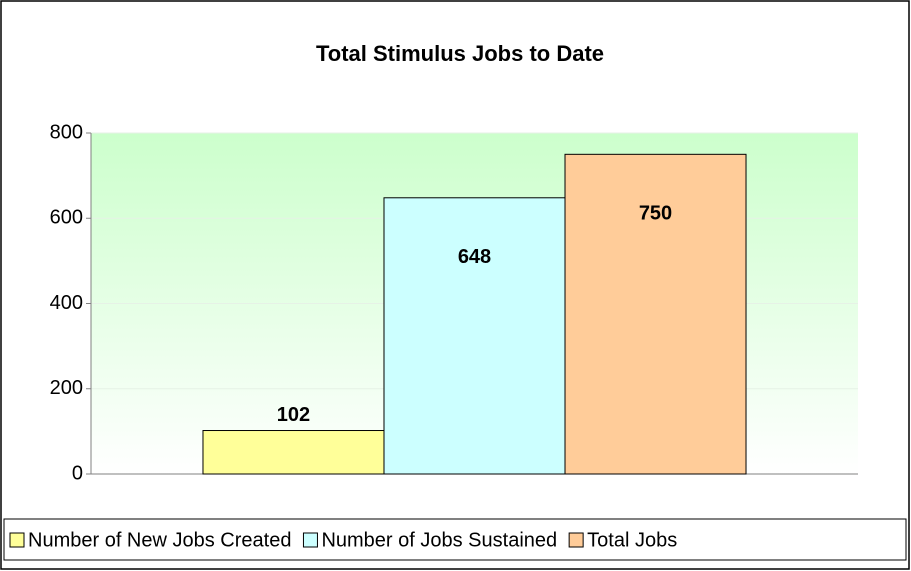  What do you see at coordinates (439, 540) in the screenshot?
I see `legend-label: Number of Jobs Sustained` at bounding box center [439, 540].